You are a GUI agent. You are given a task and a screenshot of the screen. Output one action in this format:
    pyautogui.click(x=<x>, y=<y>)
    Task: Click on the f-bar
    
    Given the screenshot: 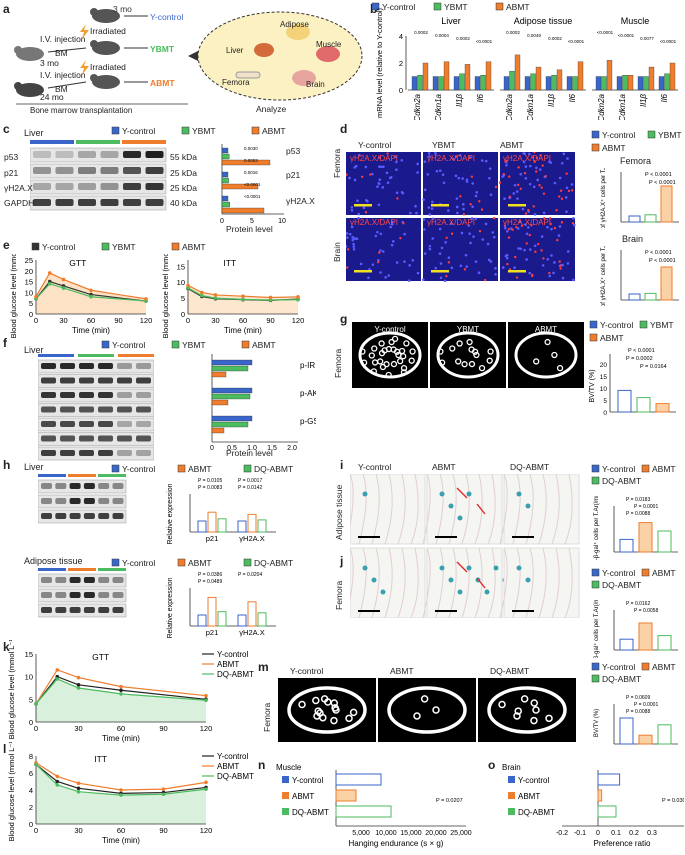 What is the action you would take?
    pyautogui.click(x=219, y=374)
    